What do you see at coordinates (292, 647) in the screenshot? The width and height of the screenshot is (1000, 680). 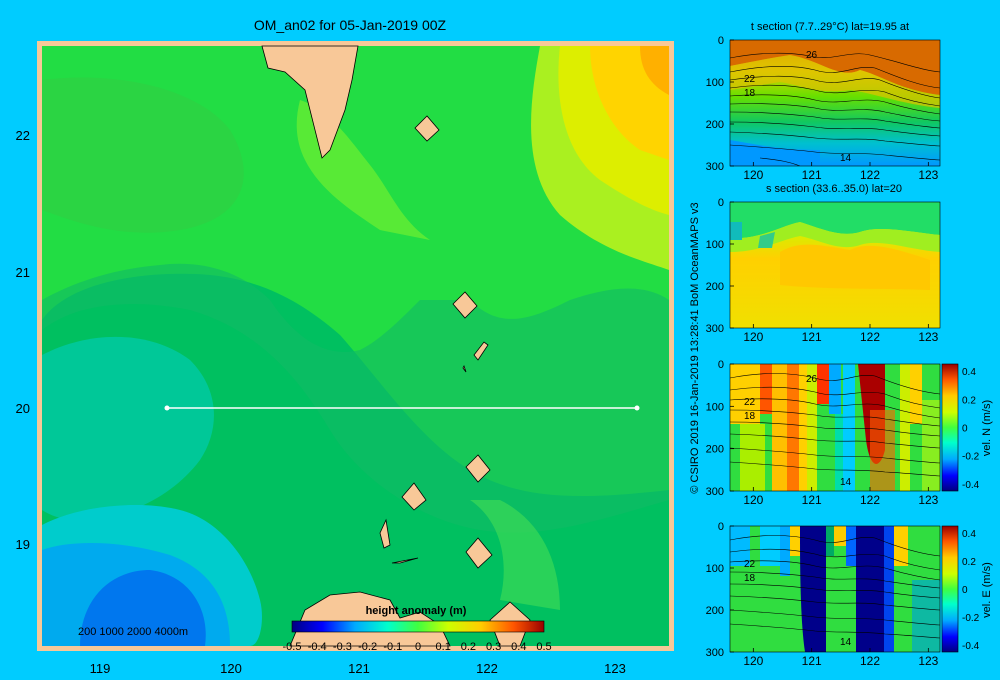 I see `colorbar-tick-label: -0.5` at bounding box center [292, 647].